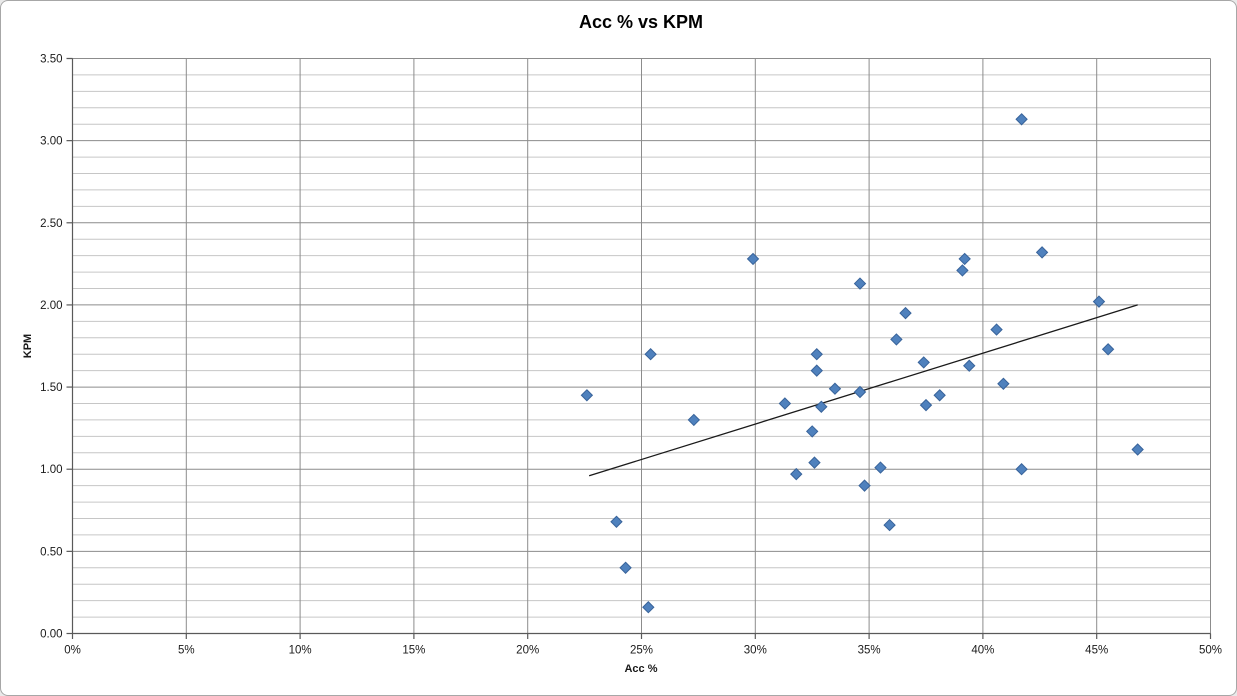  I want to click on x-tick-label: 30%, so click(755, 651).